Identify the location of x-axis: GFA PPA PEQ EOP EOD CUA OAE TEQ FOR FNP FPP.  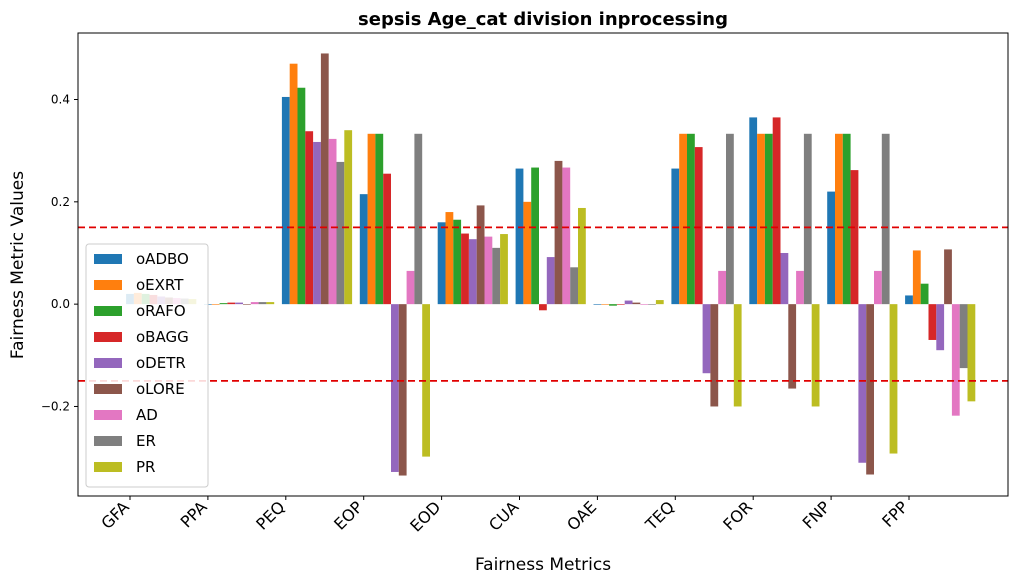
(504, 516).